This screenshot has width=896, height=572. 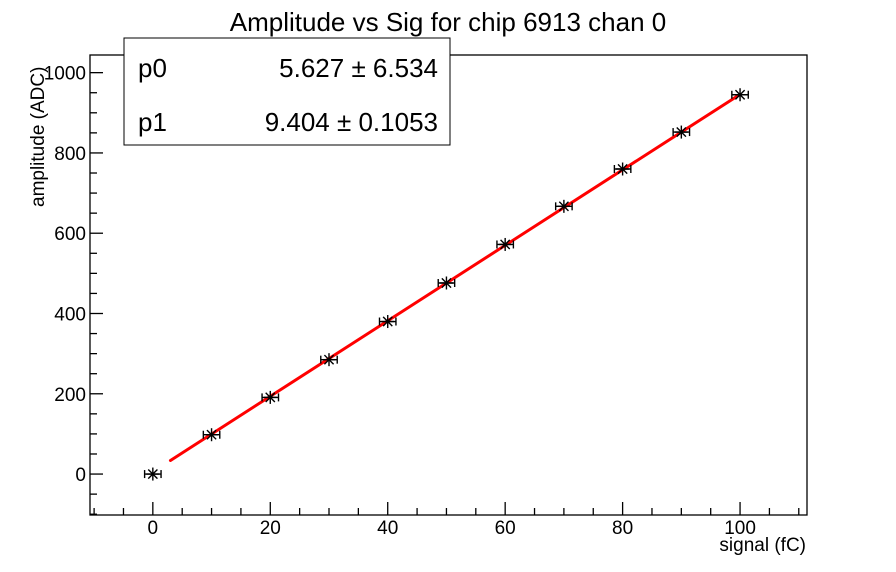 I want to click on y-tick-label: 800, so click(x=70, y=154).